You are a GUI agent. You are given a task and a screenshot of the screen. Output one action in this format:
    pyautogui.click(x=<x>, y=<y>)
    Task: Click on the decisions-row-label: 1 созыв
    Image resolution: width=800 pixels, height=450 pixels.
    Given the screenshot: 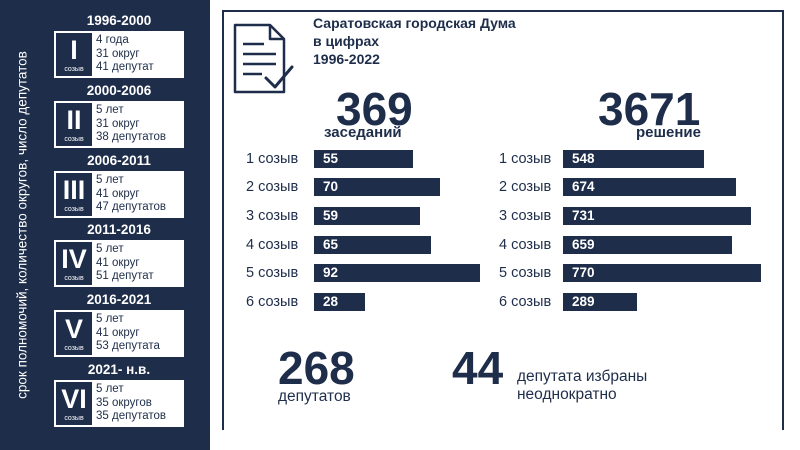 What is the action you would take?
    pyautogui.click(x=525, y=159)
    